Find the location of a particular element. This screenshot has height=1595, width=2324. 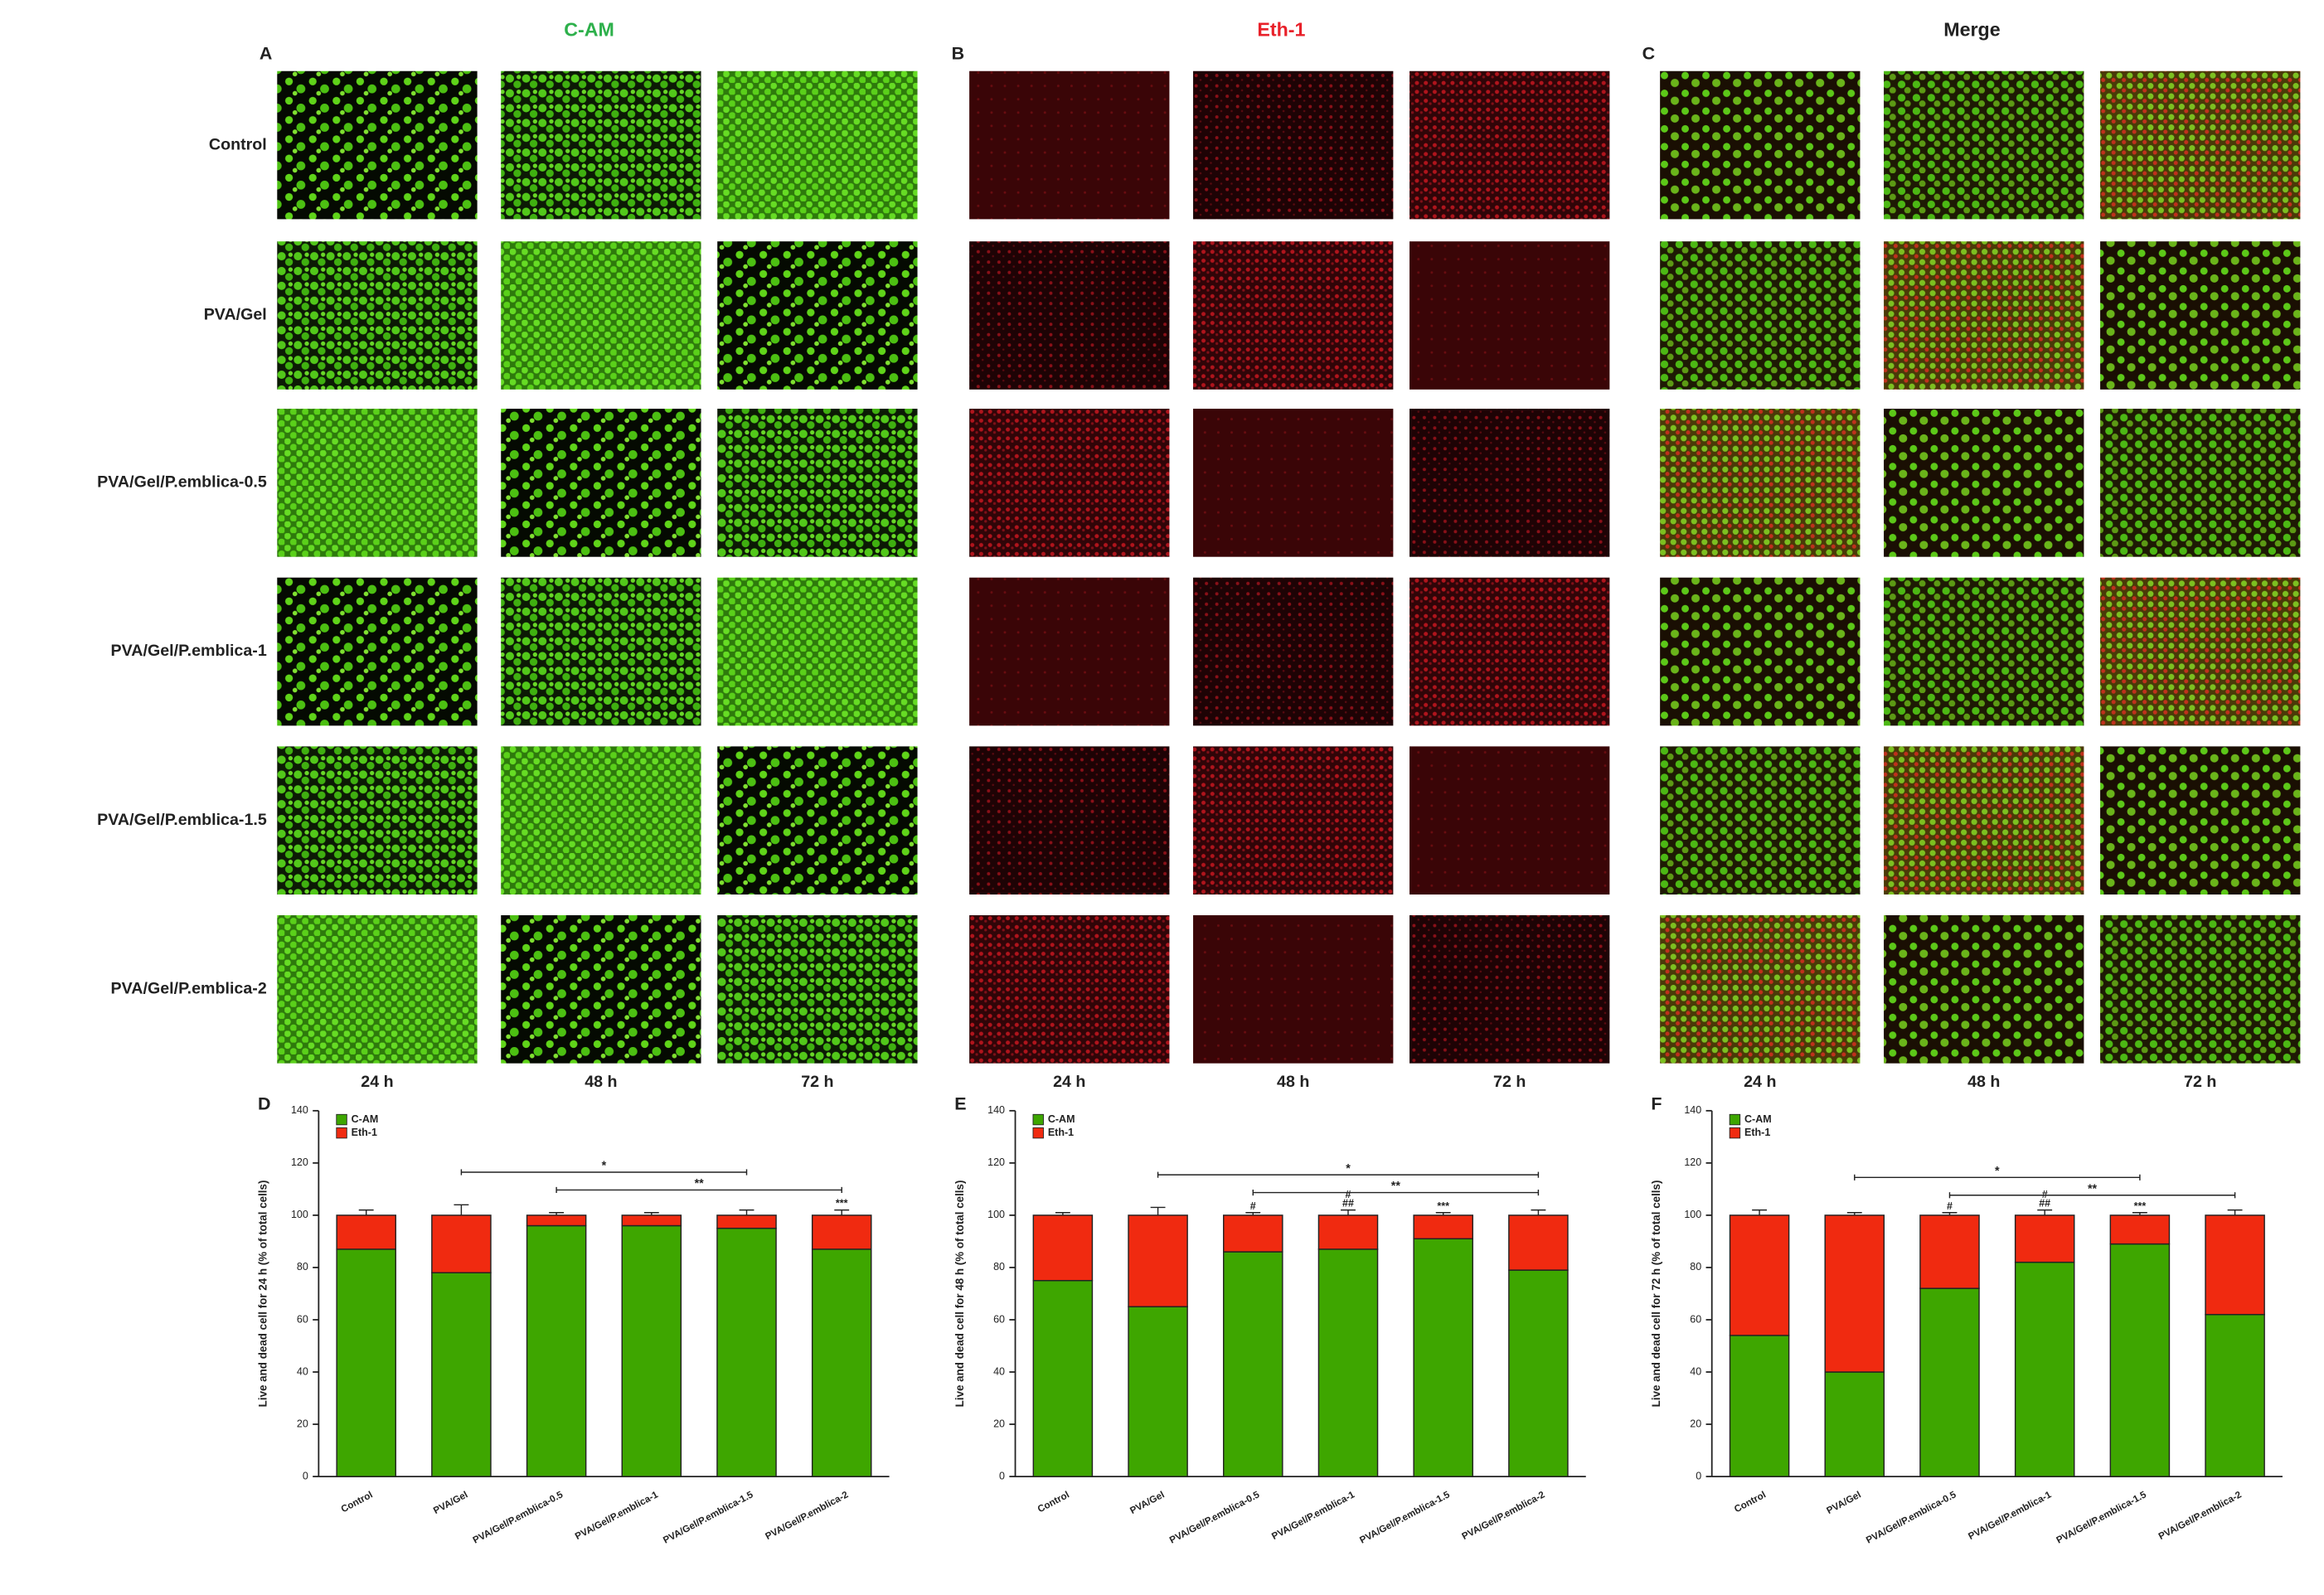

panel-letter: E is located at coordinates (960, 1103).